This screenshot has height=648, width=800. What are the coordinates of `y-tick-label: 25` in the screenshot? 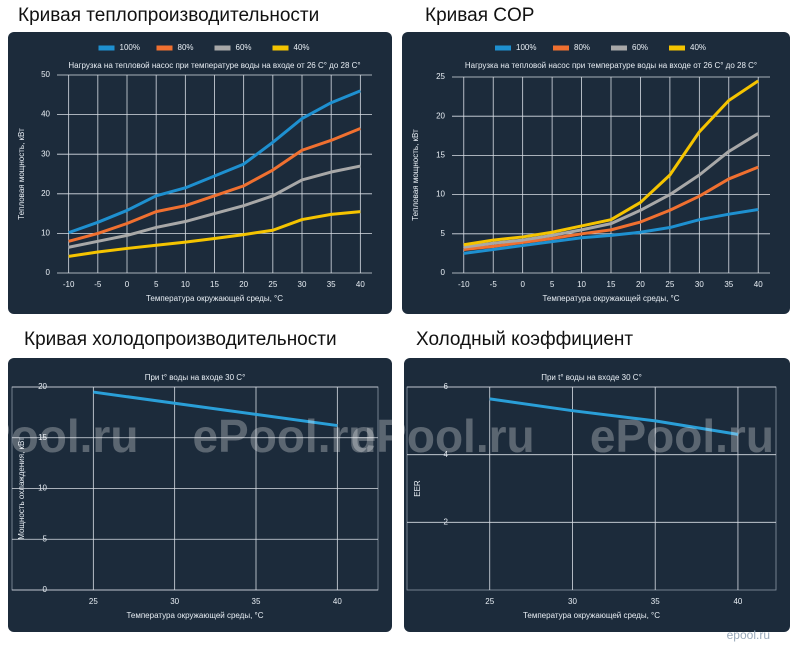 It's located at (440, 76).